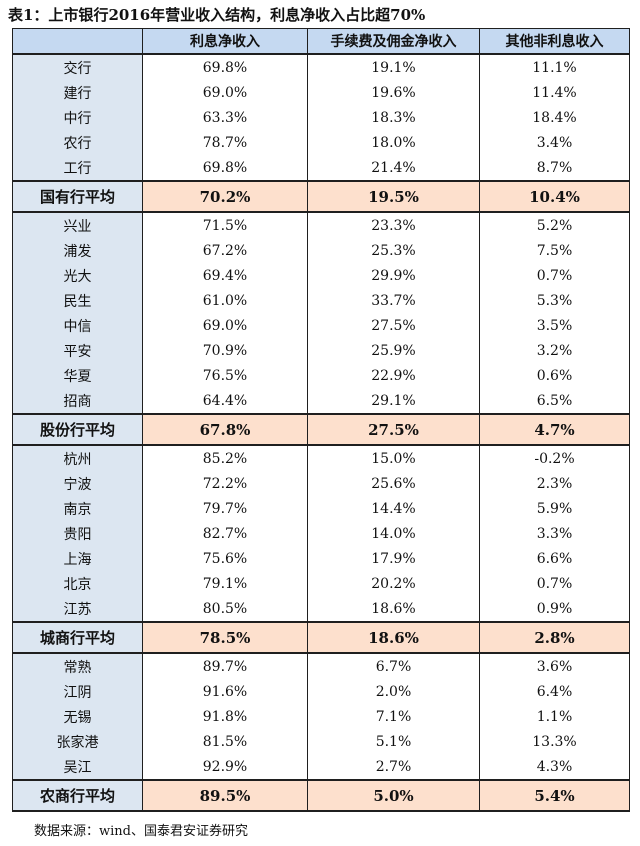 The height and width of the screenshot is (846, 640). Describe the element at coordinates (225, 666) in the screenshot. I see `net-interest-cell: 89.7%` at that location.